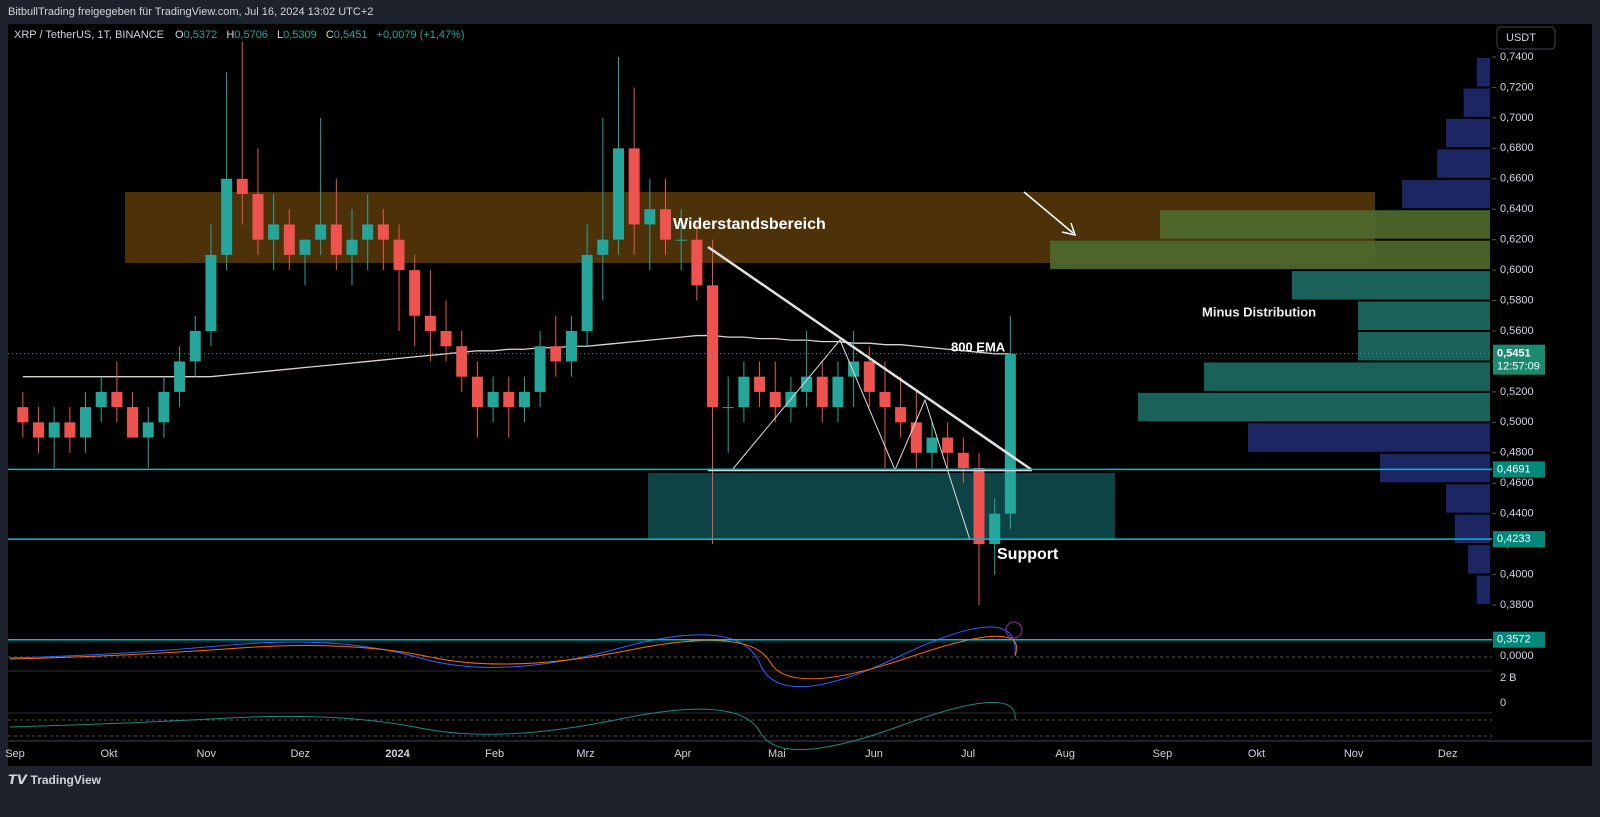 This screenshot has height=817, width=1600. Describe the element at coordinates (1517, 57) in the screenshot. I see `y-tick-label: 0,7400` at that location.